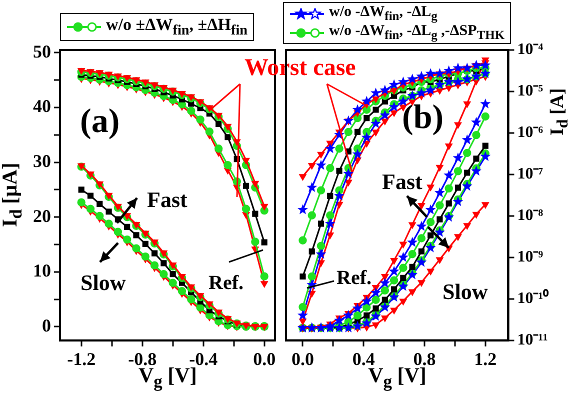 The height and width of the screenshot is (404, 568). What do you see at coordinates (100, 121) in the screenshot?
I see `annotation: (a)` at bounding box center [100, 121].